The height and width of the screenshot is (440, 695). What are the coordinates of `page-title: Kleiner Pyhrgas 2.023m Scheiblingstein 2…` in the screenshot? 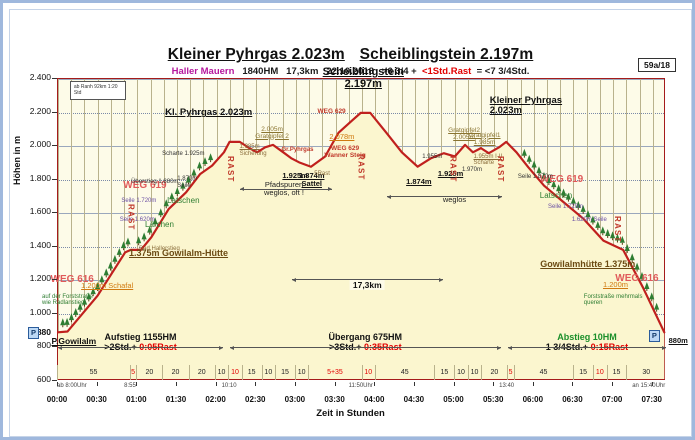 It's located at (350, 55).